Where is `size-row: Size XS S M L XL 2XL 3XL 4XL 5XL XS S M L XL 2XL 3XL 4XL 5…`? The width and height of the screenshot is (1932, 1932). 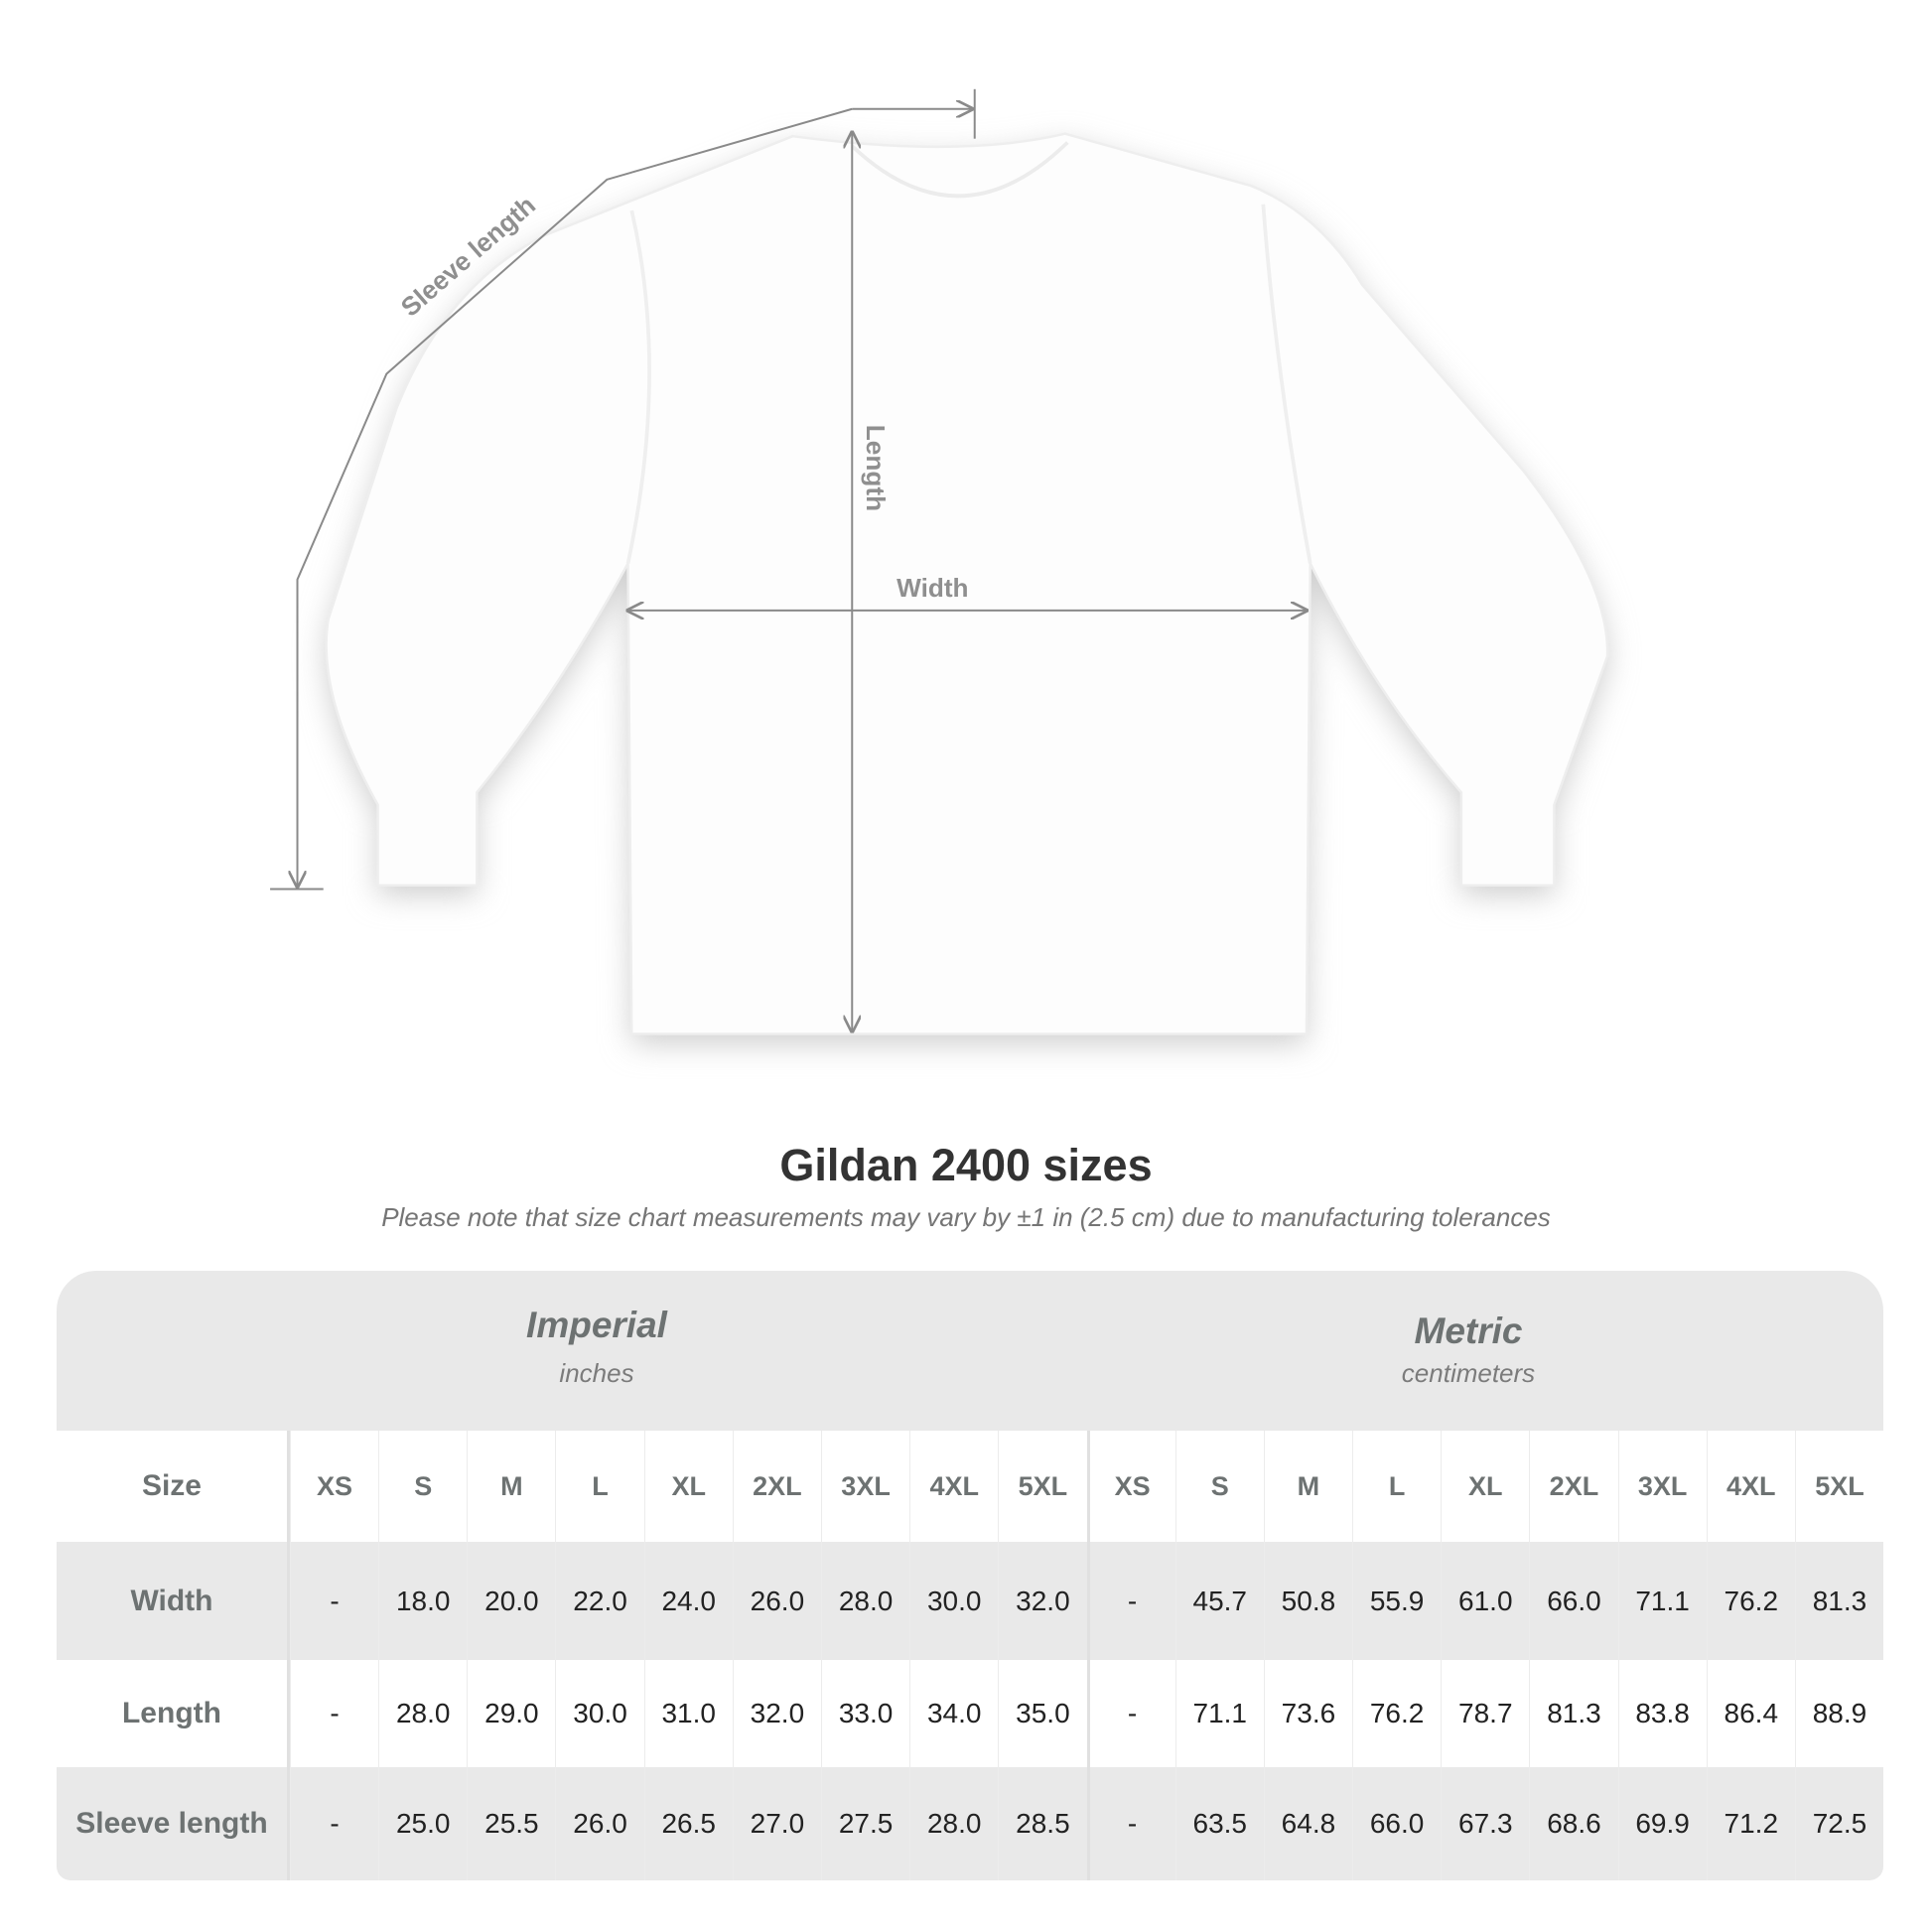
size-row: Size XS S M L XL 2XL 3XL 4XL 5XL XS S M L XL 2XL 3XL 4XL 5… is located at coordinates (970, 1486).